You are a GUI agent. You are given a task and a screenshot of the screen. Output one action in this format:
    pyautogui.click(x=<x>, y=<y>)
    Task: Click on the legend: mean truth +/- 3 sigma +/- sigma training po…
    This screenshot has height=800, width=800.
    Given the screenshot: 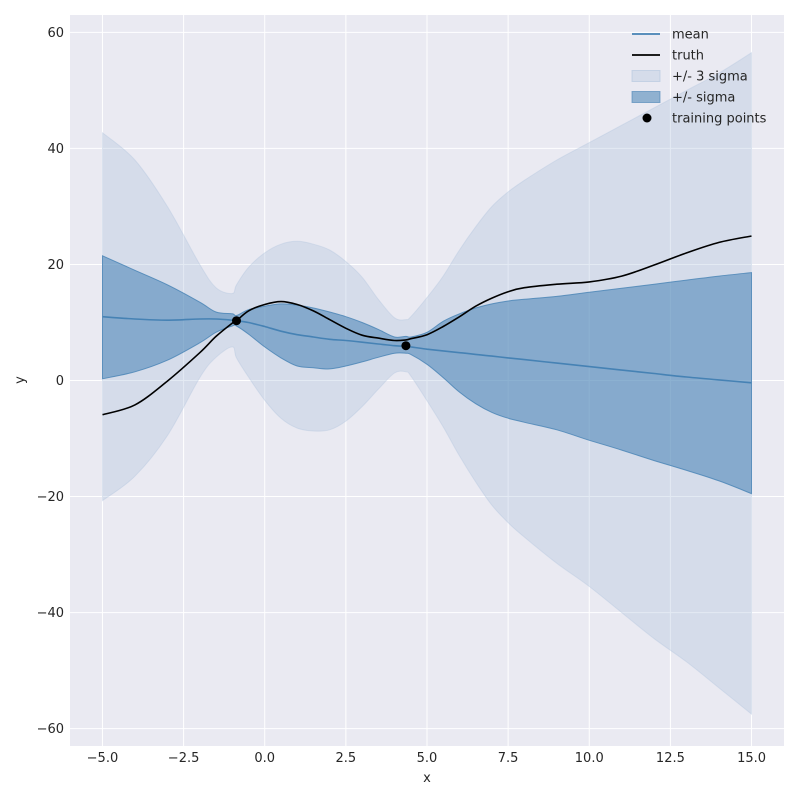 What is the action you would take?
    pyautogui.click(x=699, y=77)
    